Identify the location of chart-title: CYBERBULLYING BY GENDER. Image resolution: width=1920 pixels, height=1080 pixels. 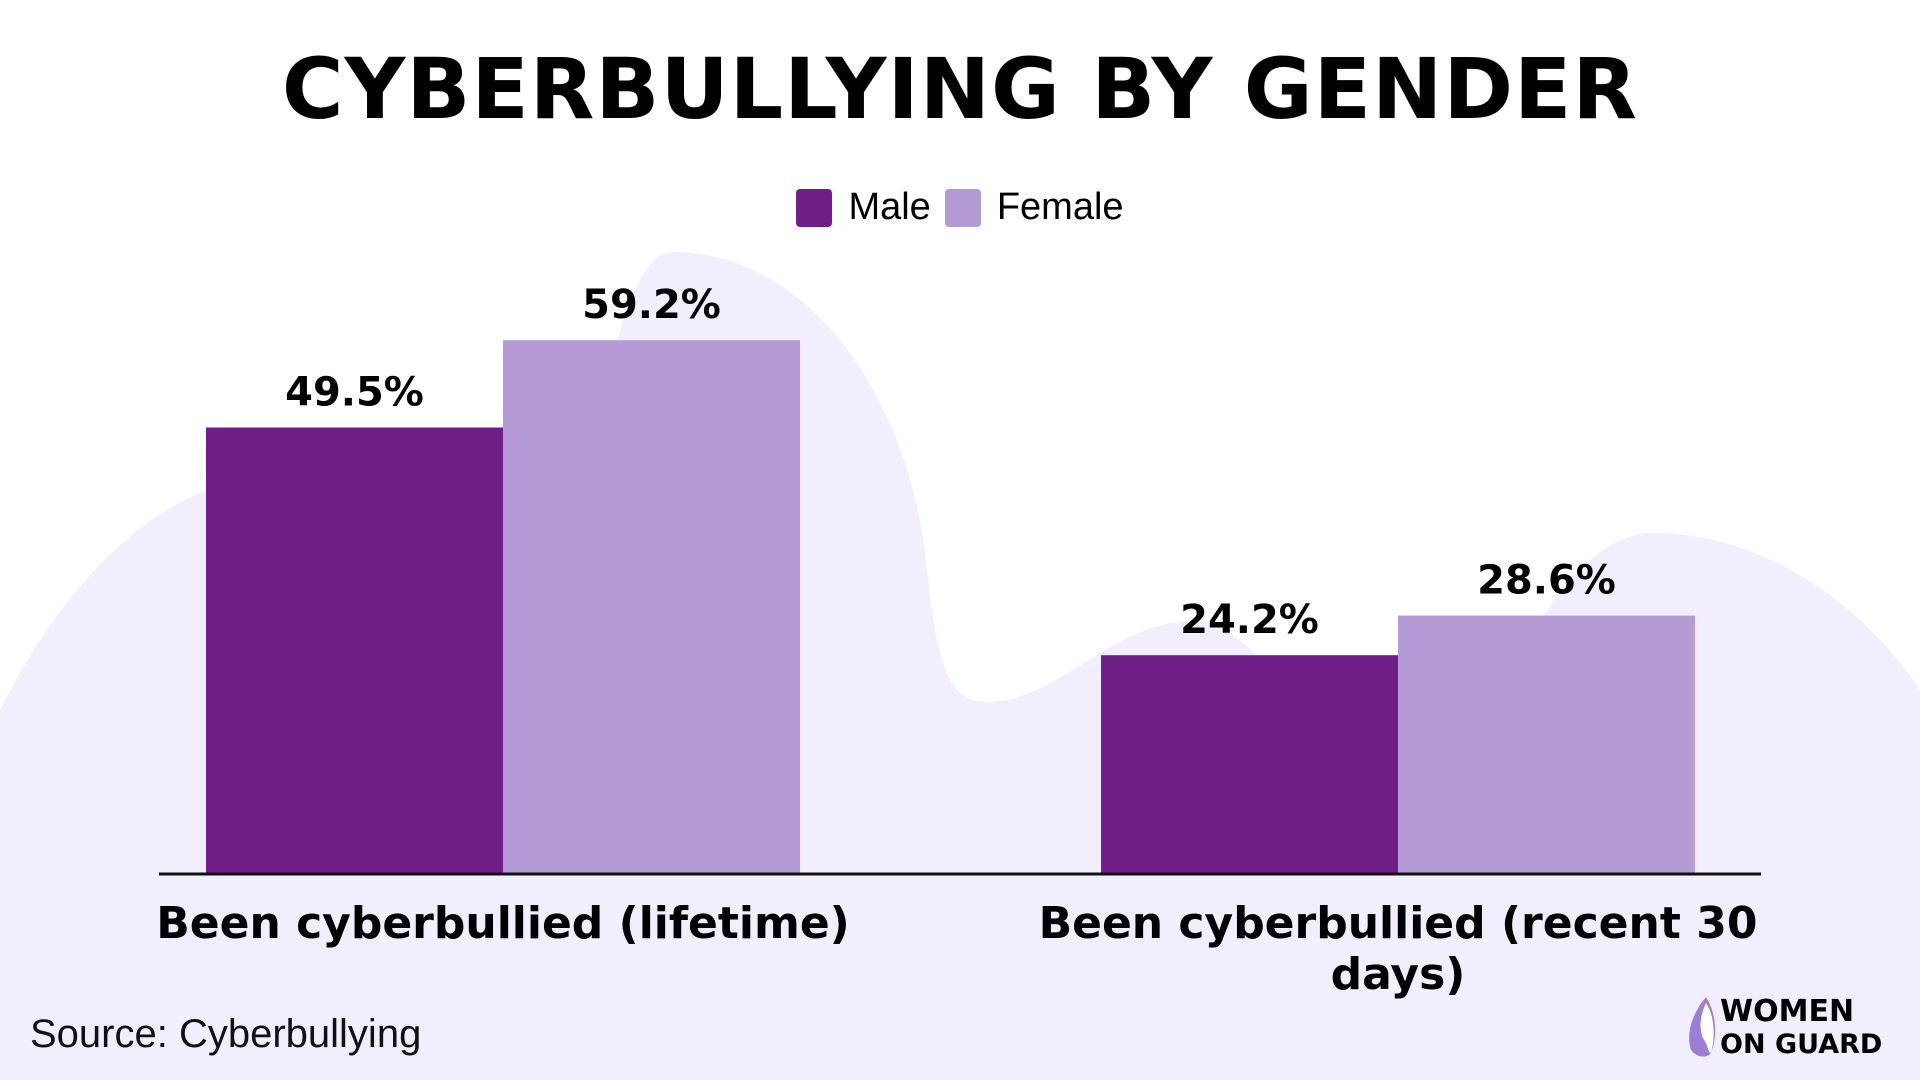
(960, 89).